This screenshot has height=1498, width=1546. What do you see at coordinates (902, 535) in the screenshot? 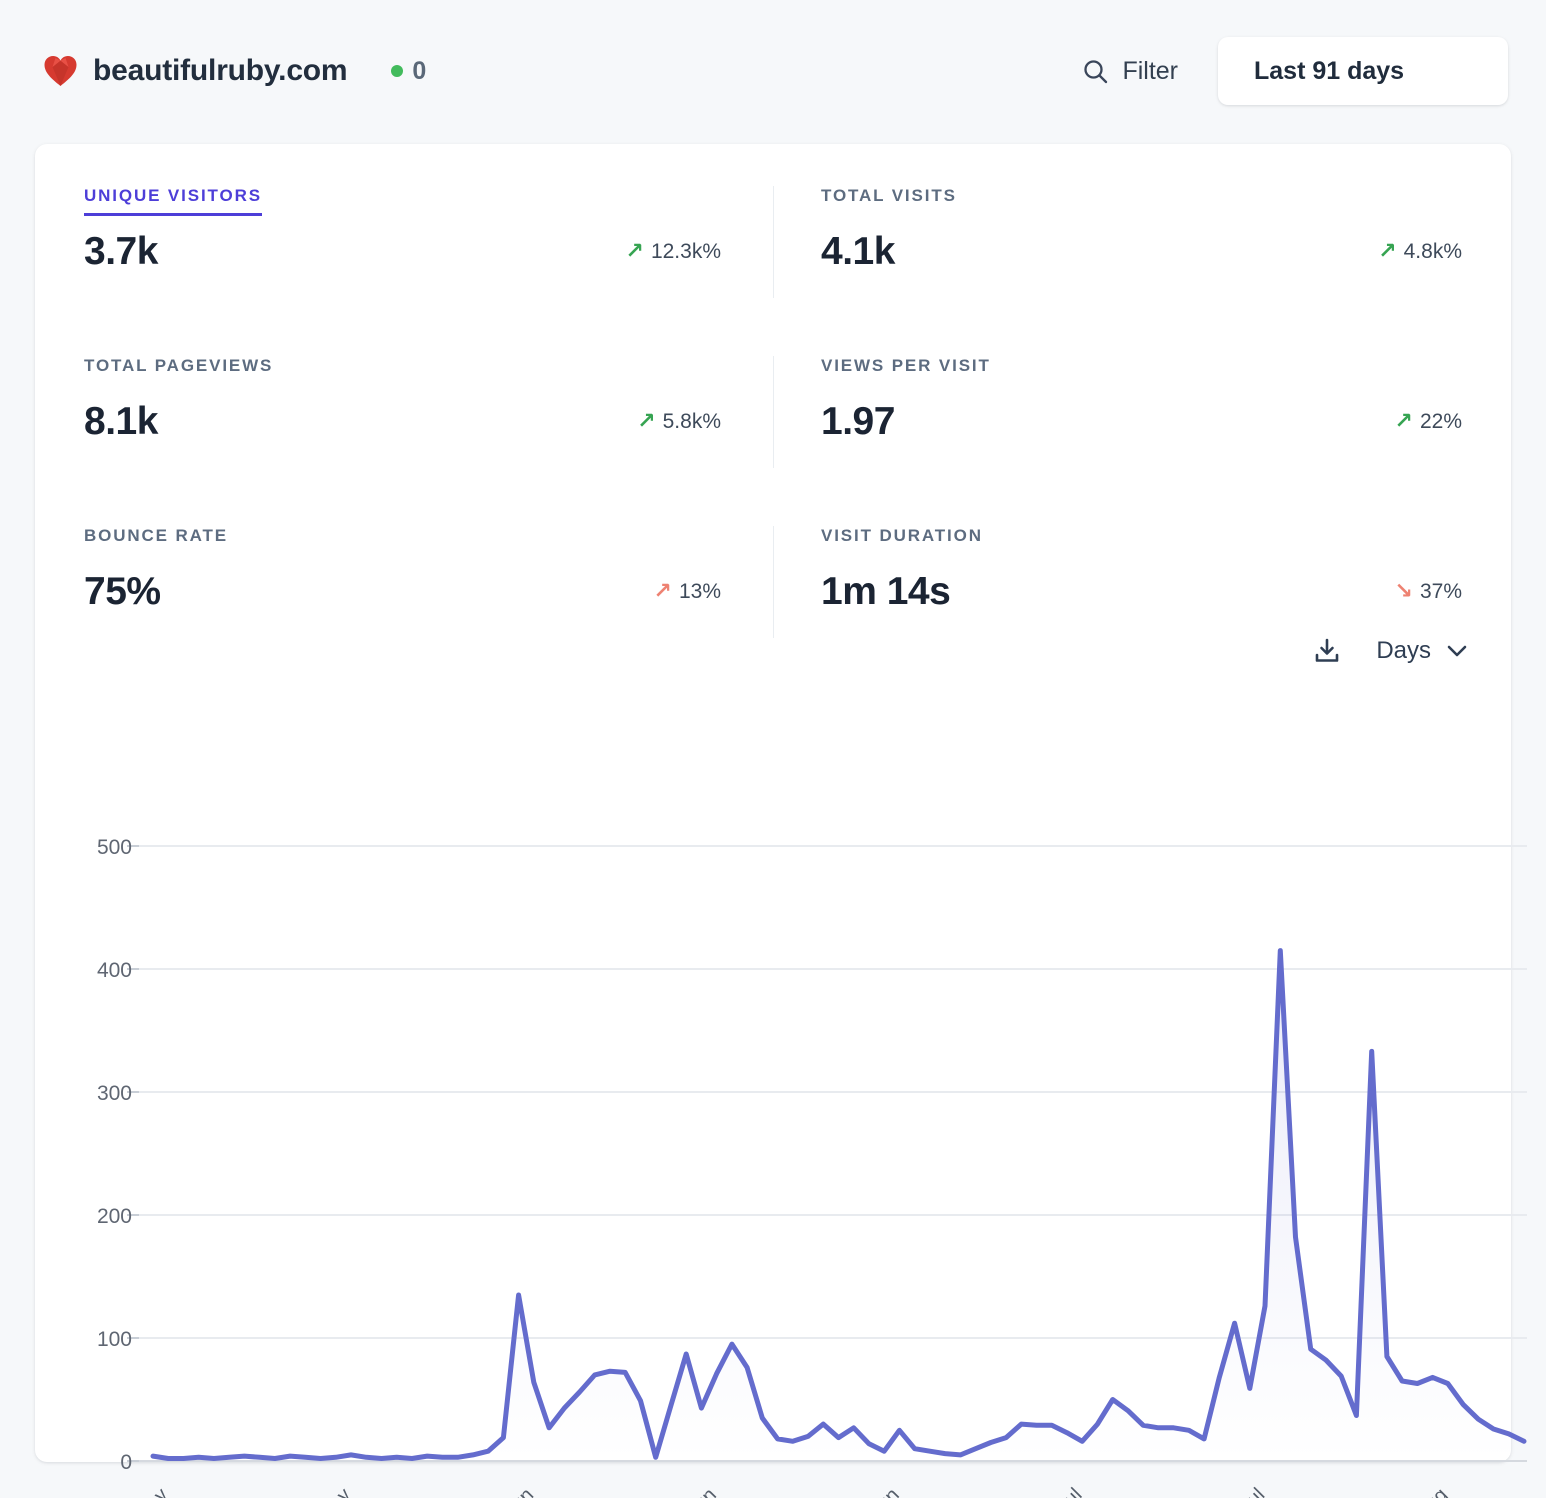
I see `metric-label: VISIT DURATION` at bounding box center [902, 535].